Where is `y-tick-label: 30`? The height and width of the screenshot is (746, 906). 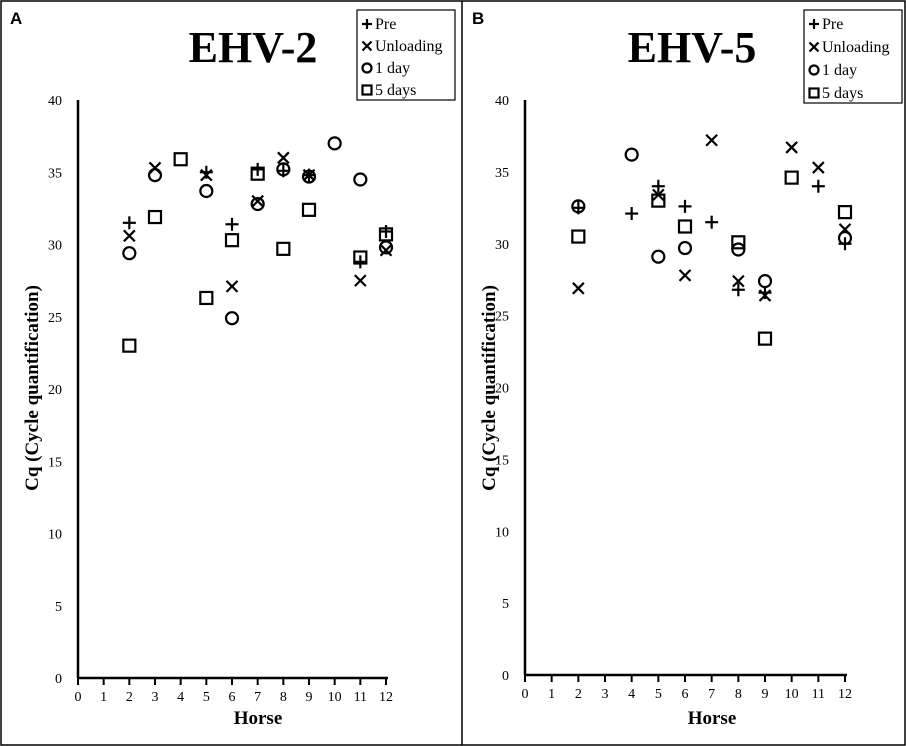 y-tick-label: 30 is located at coordinates (502, 245).